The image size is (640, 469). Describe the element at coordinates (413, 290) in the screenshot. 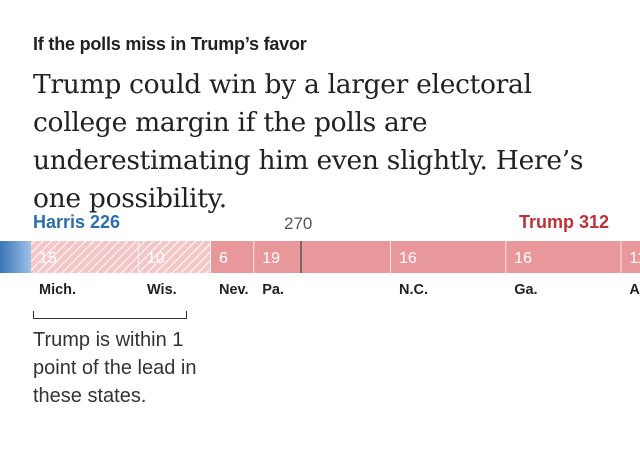

I see `state-name-label: N.C.` at that location.